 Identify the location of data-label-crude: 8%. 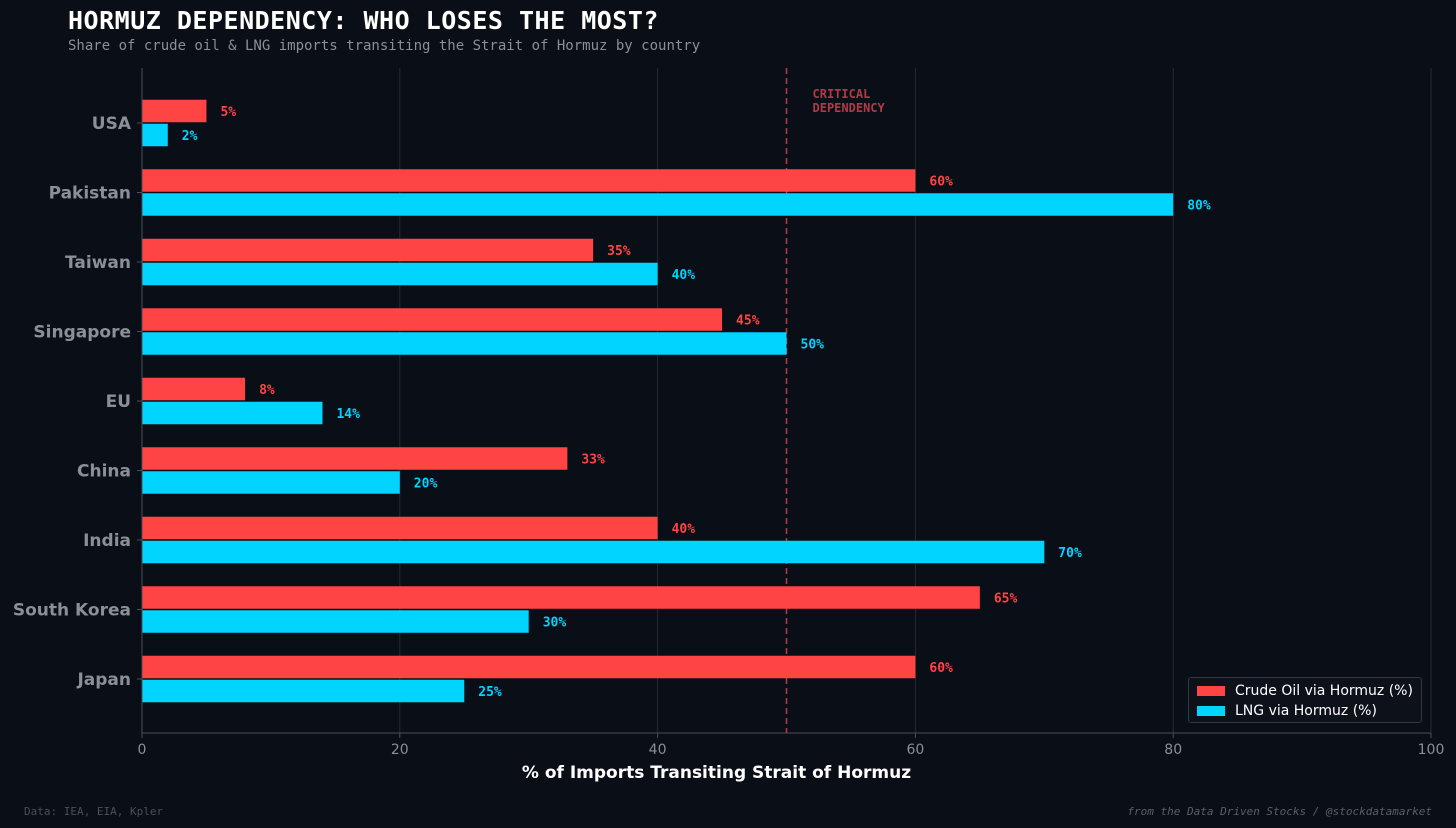
(267, 390).